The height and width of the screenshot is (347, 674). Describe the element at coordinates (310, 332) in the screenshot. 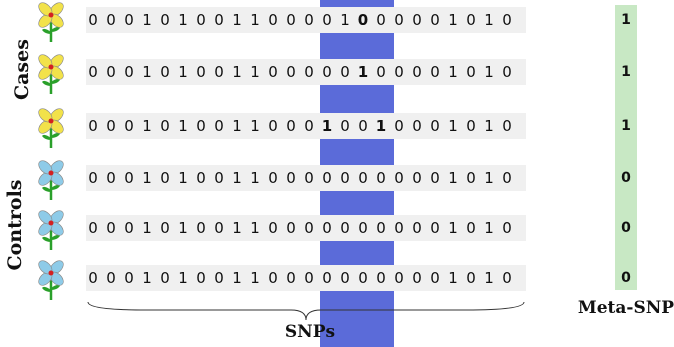

I see `snps-label: SNPs` at that location.